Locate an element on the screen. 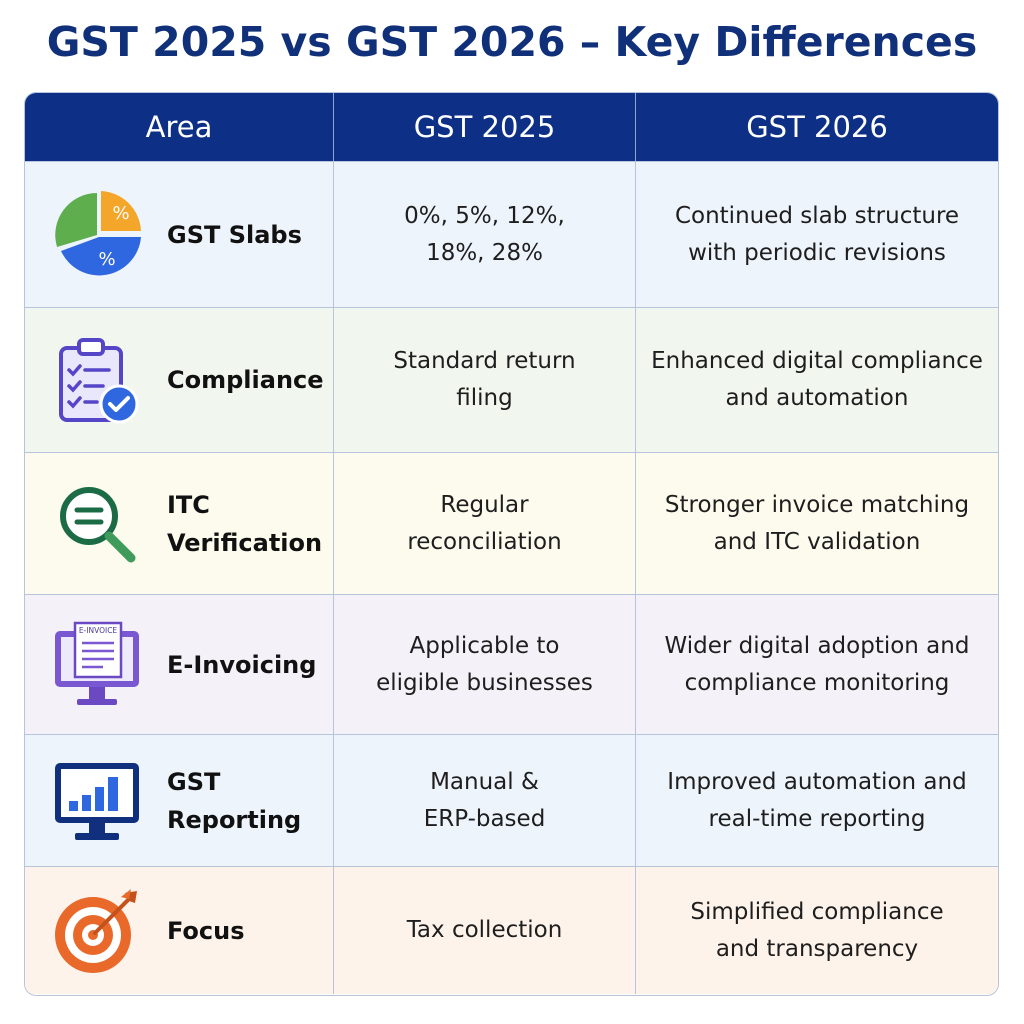  area-cell: Focus is located at coordinates (179, 930).